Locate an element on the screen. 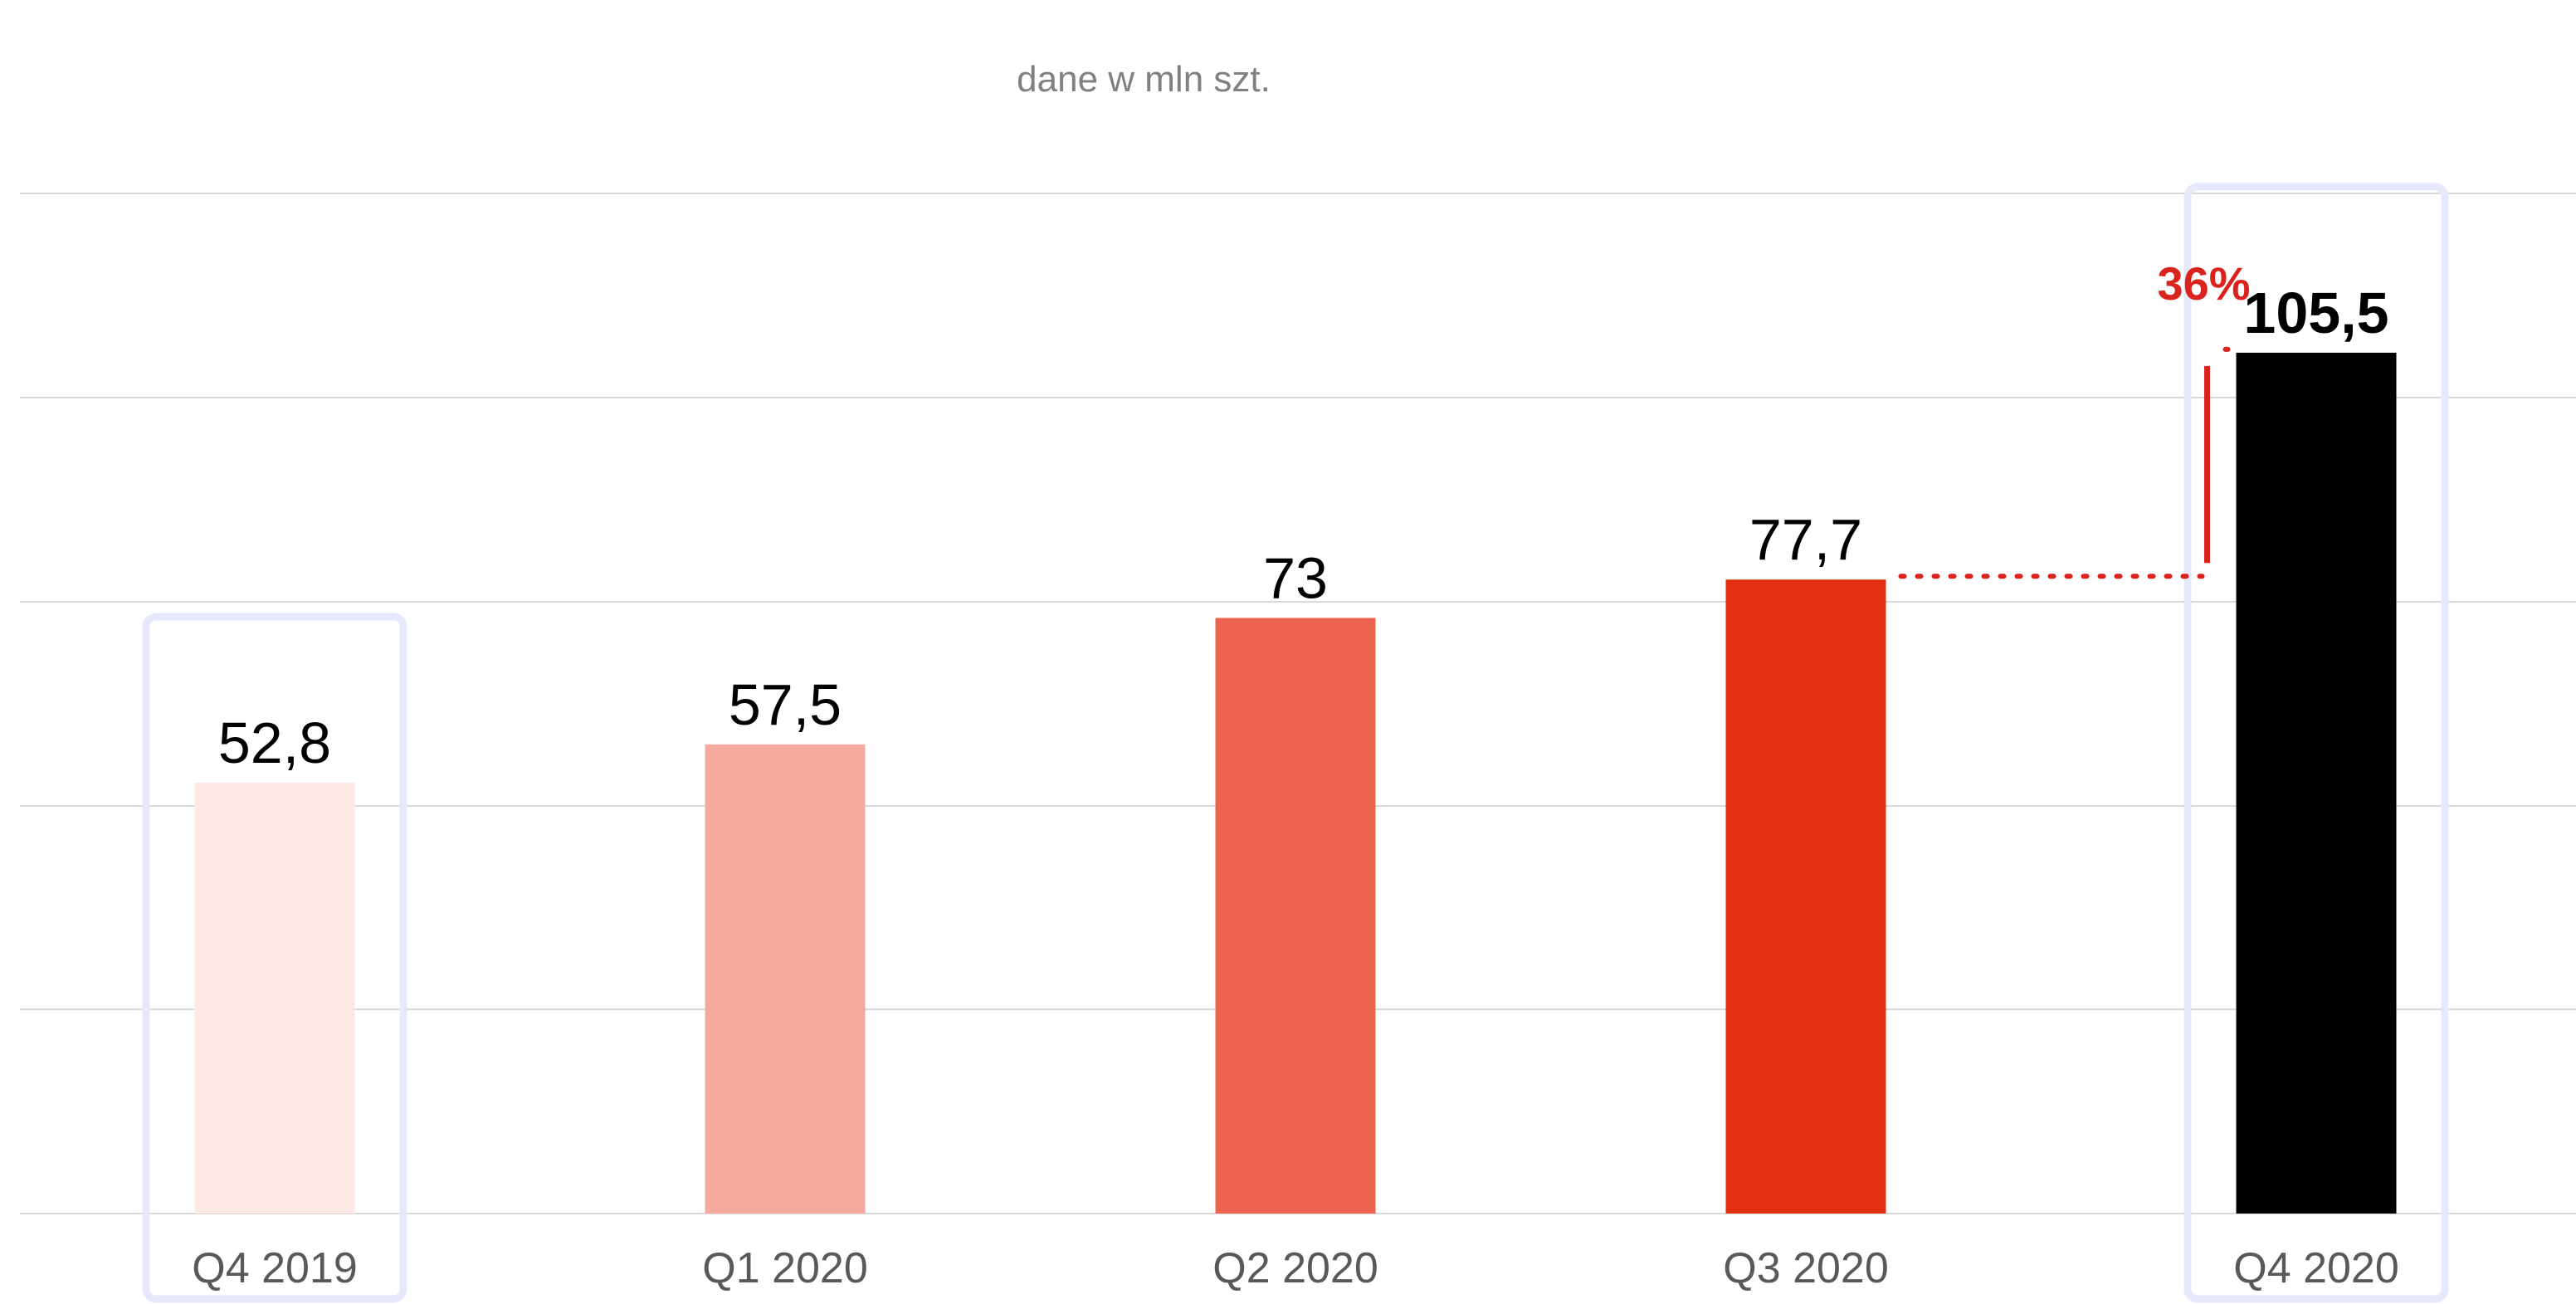 This screenshot has width=2576, height=1304. bar-value-label: 73 is located at coordinates (1295, 577).